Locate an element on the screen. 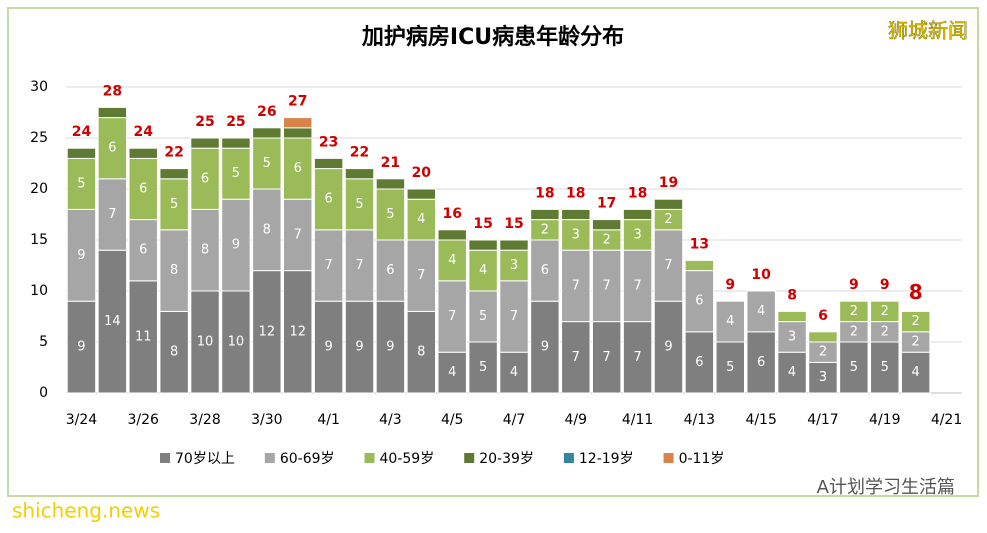 The width and height of the screenshot is (987, 533). total-label: 25 is located at coordinates (204, 122).